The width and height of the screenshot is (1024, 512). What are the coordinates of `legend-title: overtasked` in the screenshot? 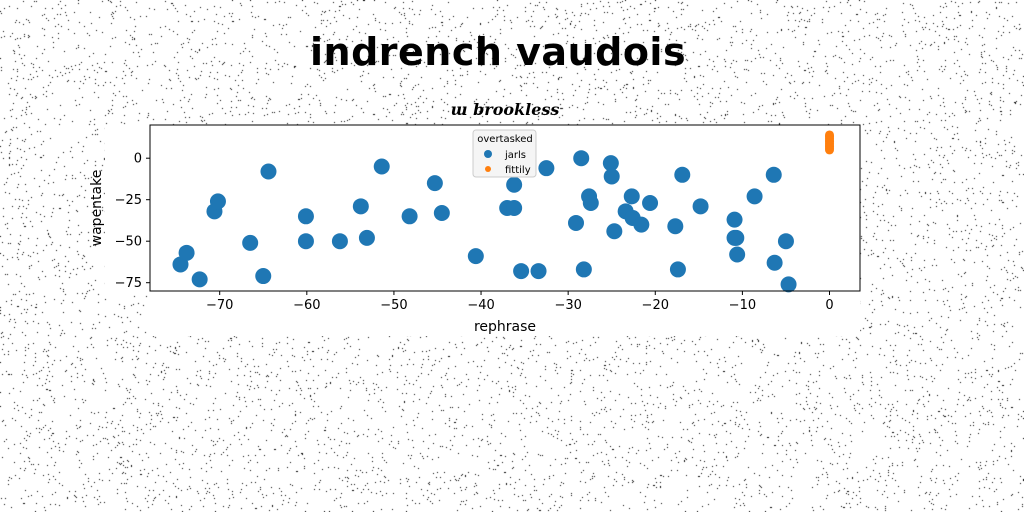 It's located at (505, 139).